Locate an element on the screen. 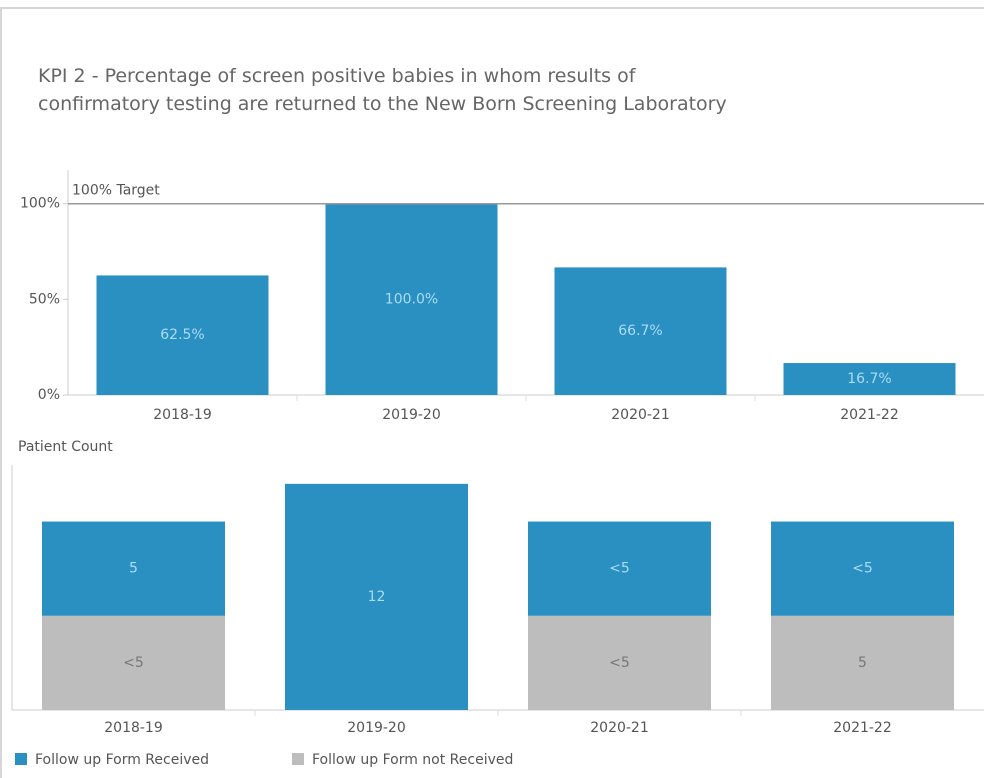 This screenshot has width=984, height=778. reference-label: 100% Target is located at coordinates (116, 191).